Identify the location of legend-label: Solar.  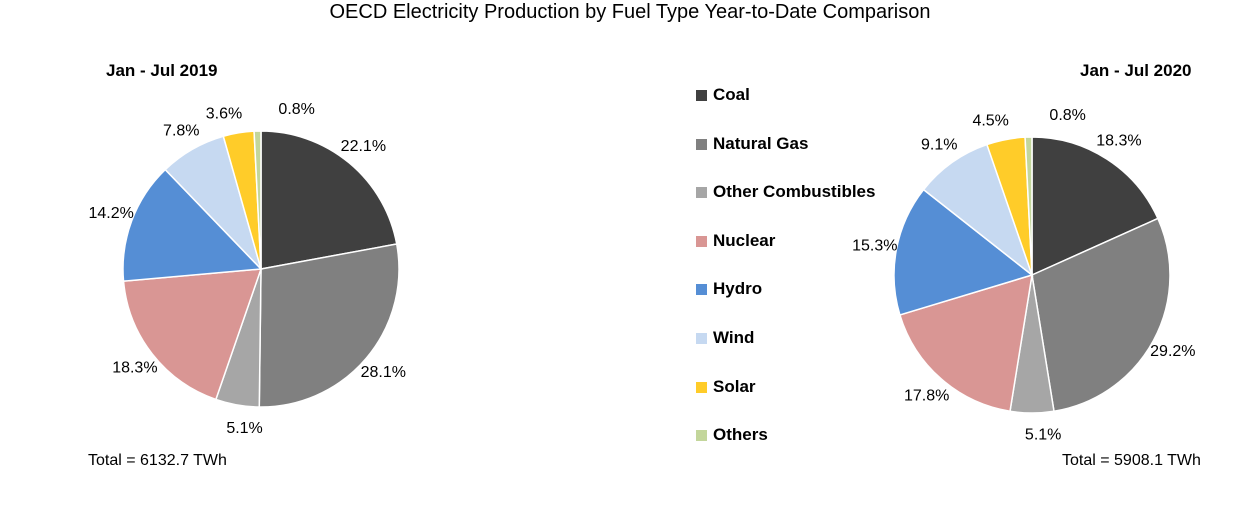
(734, 386).